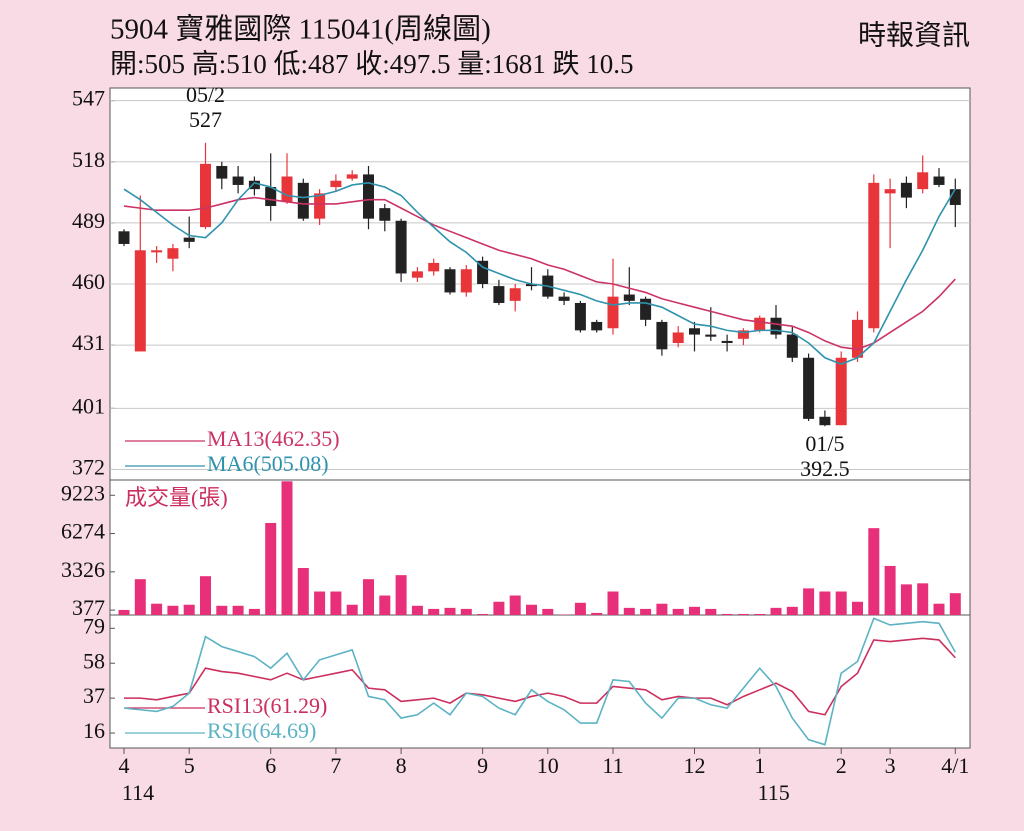 This screenshot has width=1024, height=831. What do you see at coordinates (273, 438) in the screenshot?
I see `legend-label: MA13(462.35)` at bounding box center [273, 438].